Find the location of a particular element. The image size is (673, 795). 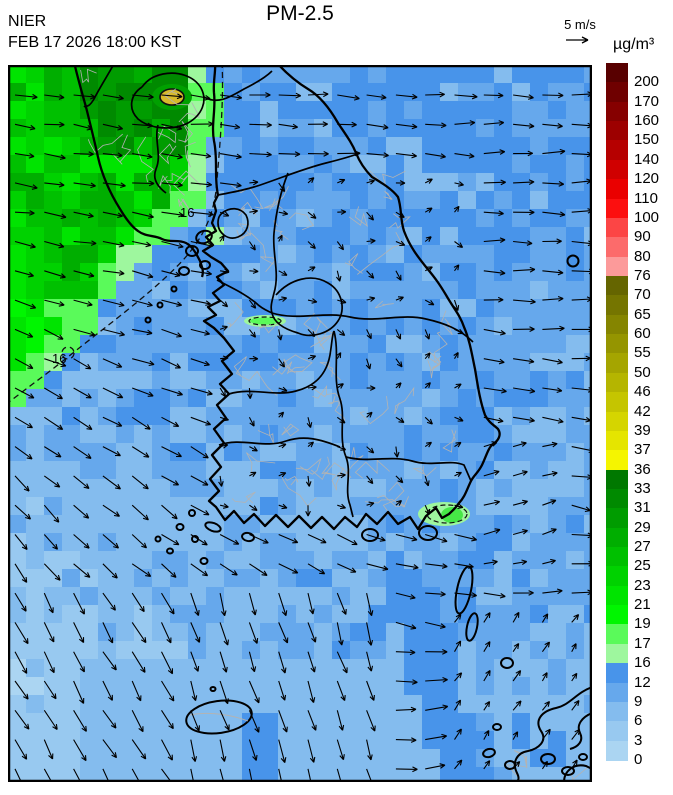

colorbar-tick-label: 70 is located at coordinates (642, 295).